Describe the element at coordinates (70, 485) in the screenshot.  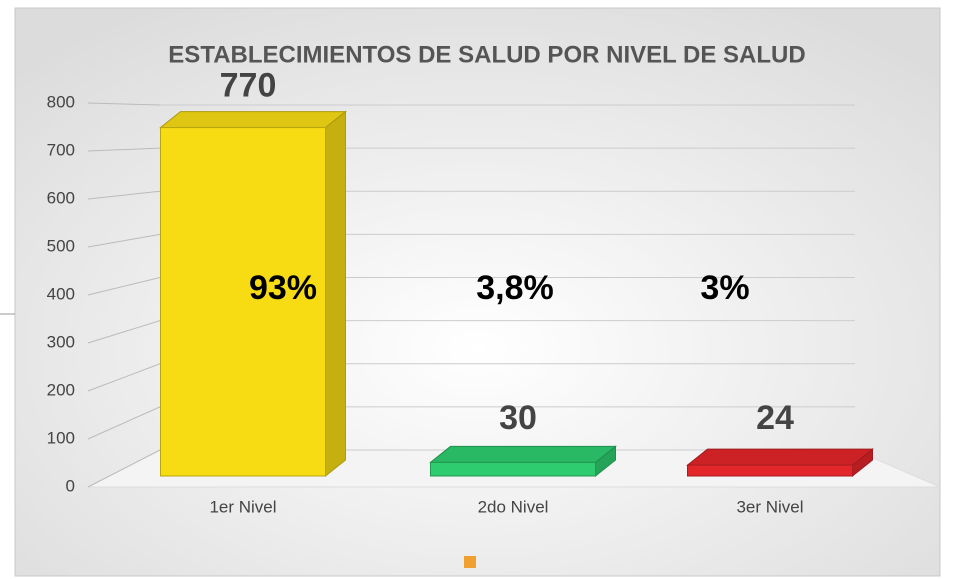
I see `y-tick-label: 0` at that location.